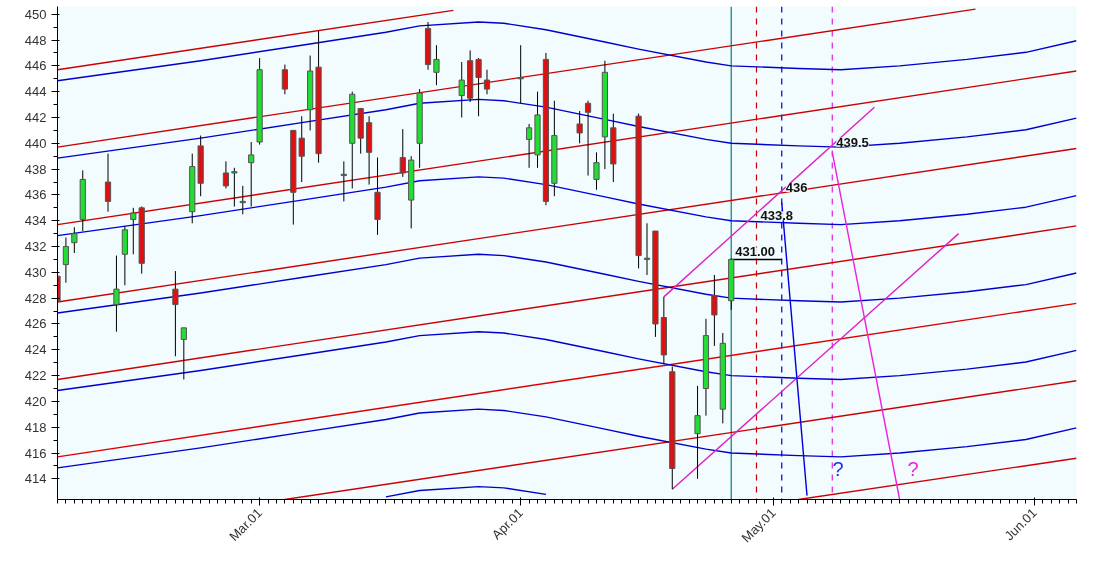 The image size is (1098, 571). I want to click on y-tick-label: 440, so click(35, 143).